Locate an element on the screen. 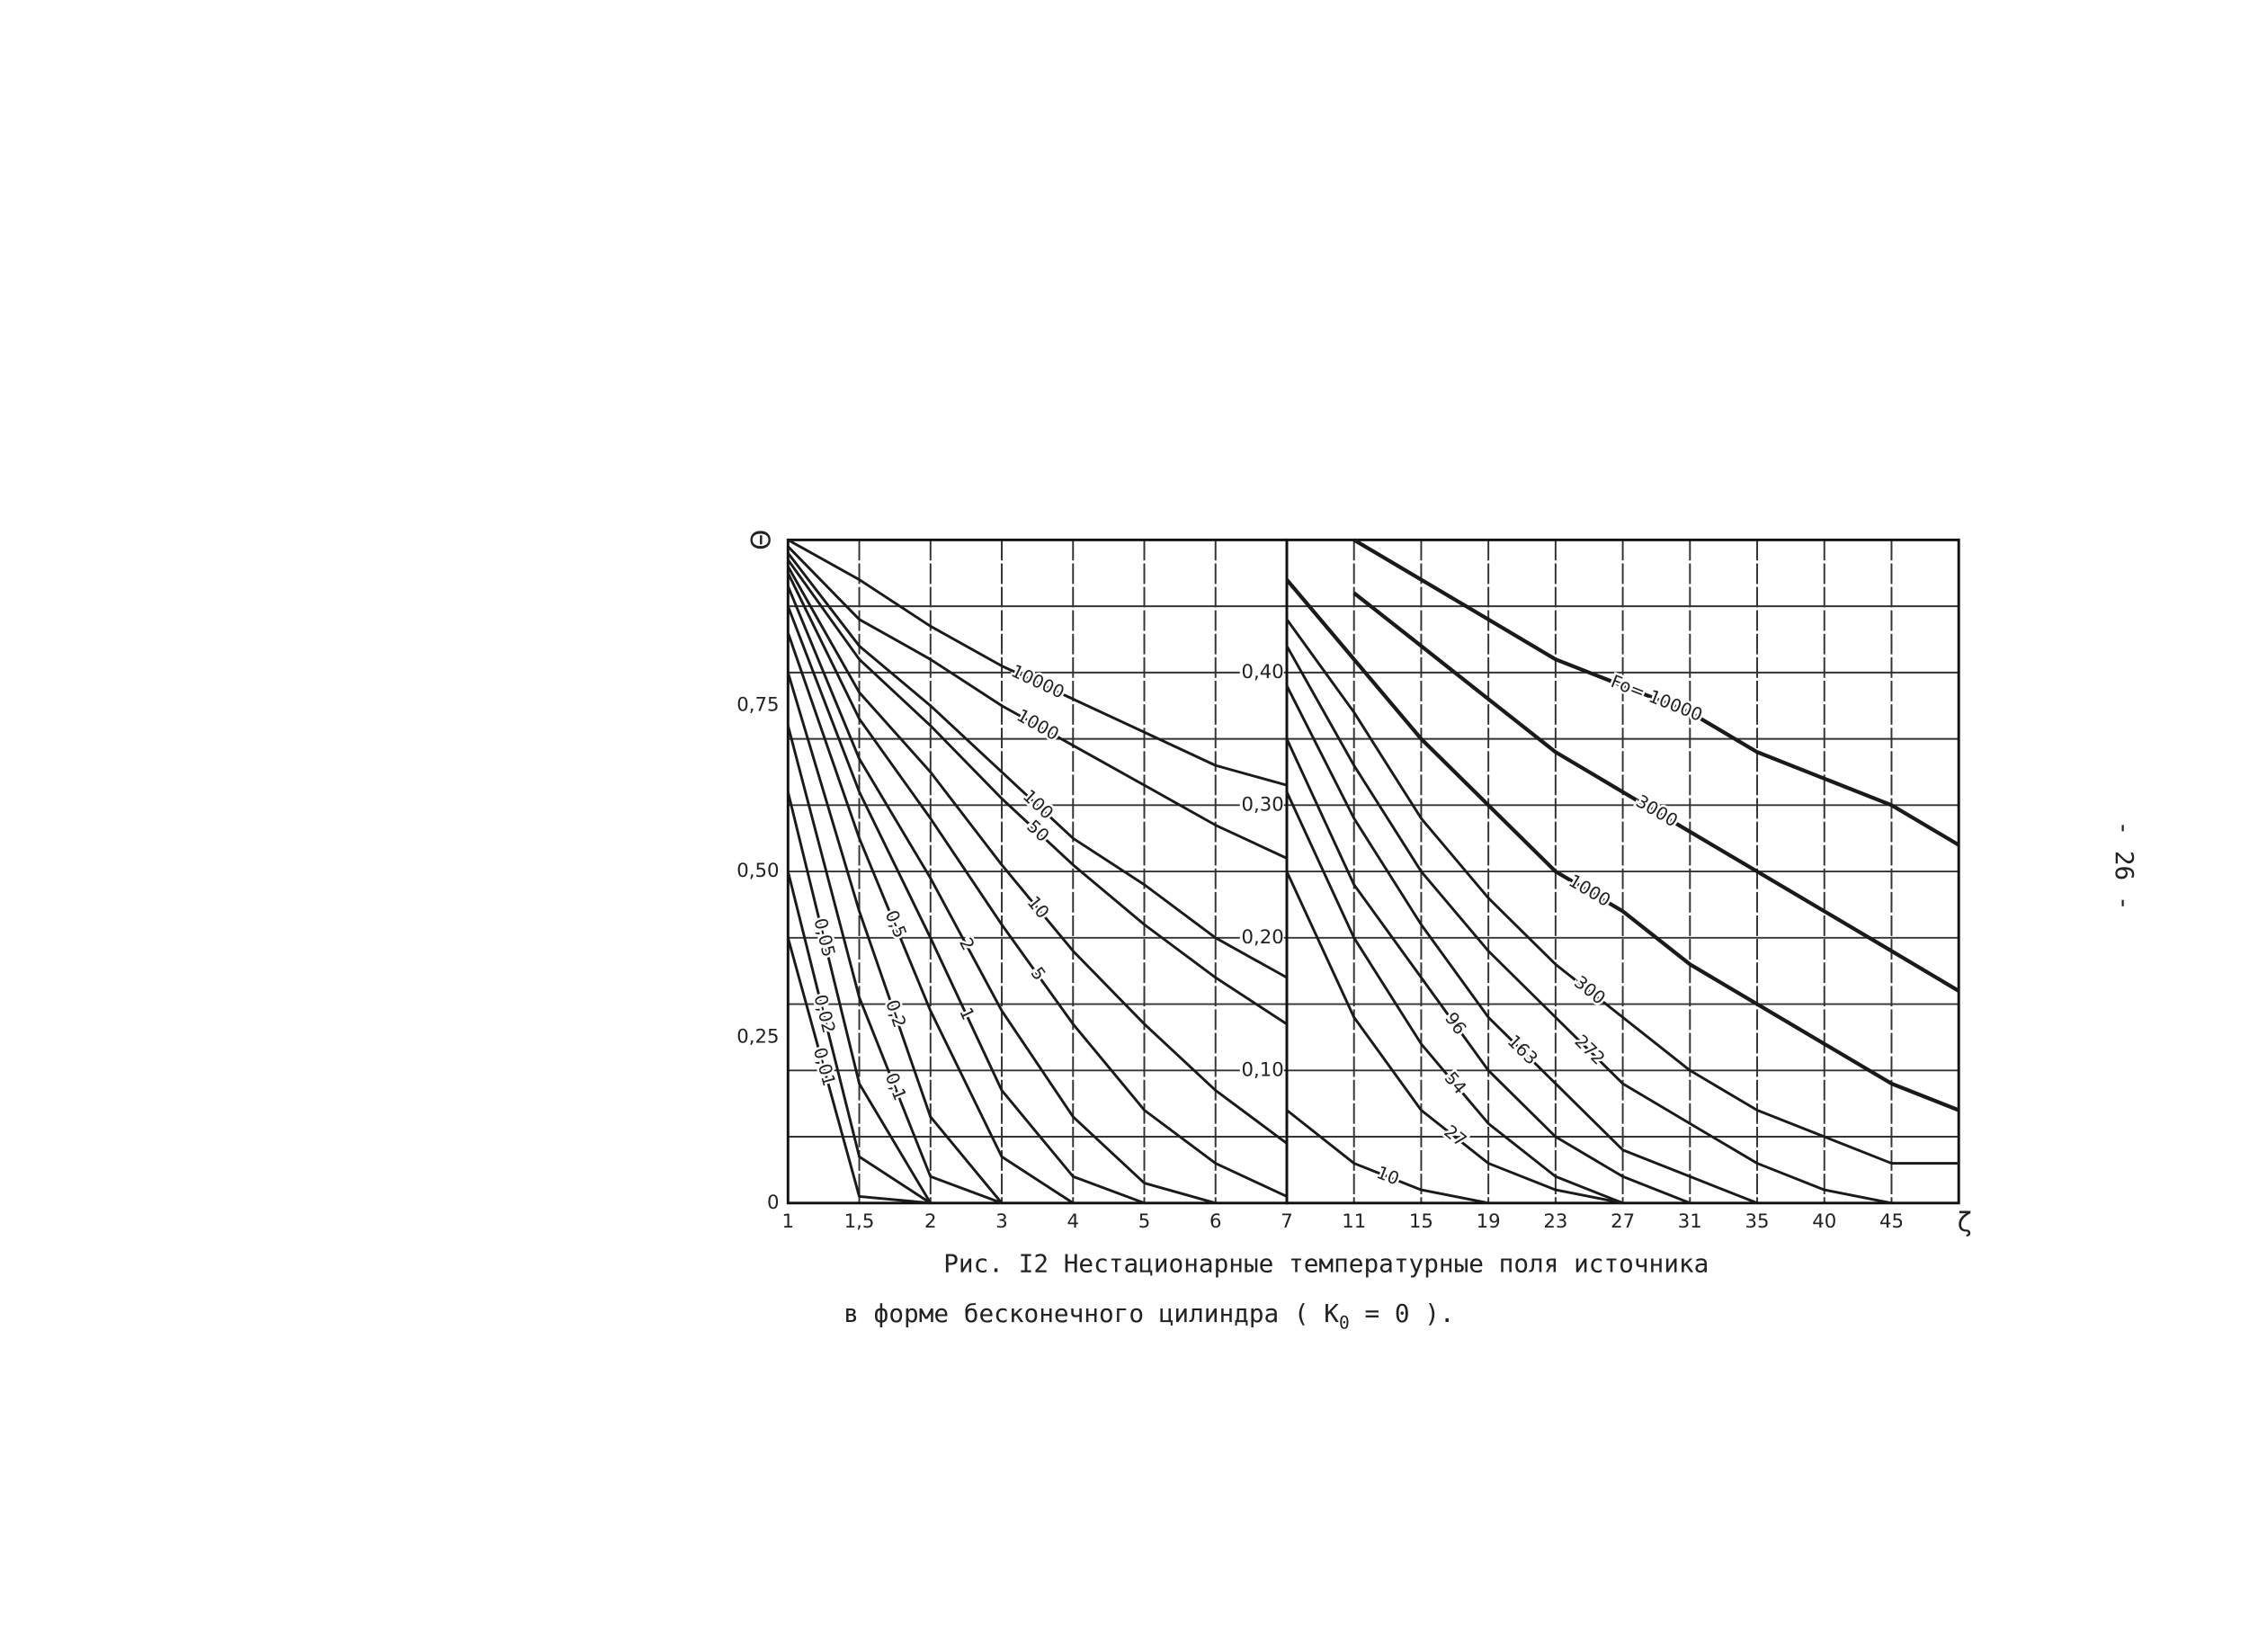 The image size is (2267, 1652). x-tick-label: 7 is located at coordinates (1286, 1221).